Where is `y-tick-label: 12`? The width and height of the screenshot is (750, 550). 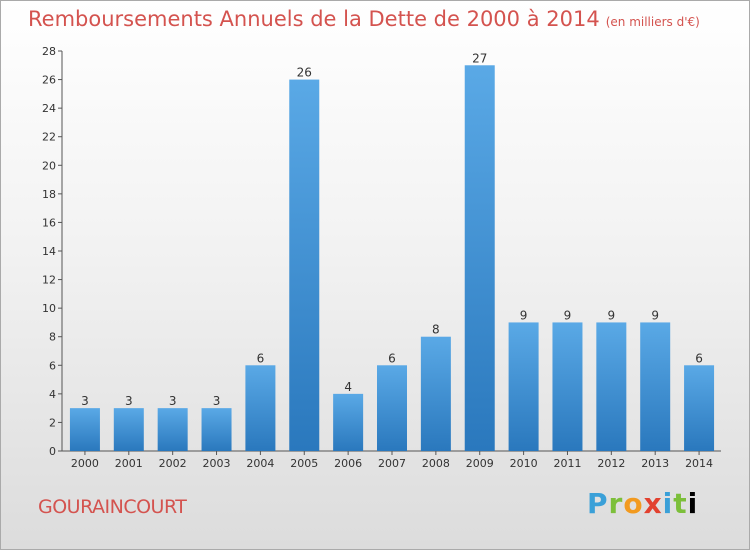 y-tick-label: 12 is located at coordinates (49, 280).